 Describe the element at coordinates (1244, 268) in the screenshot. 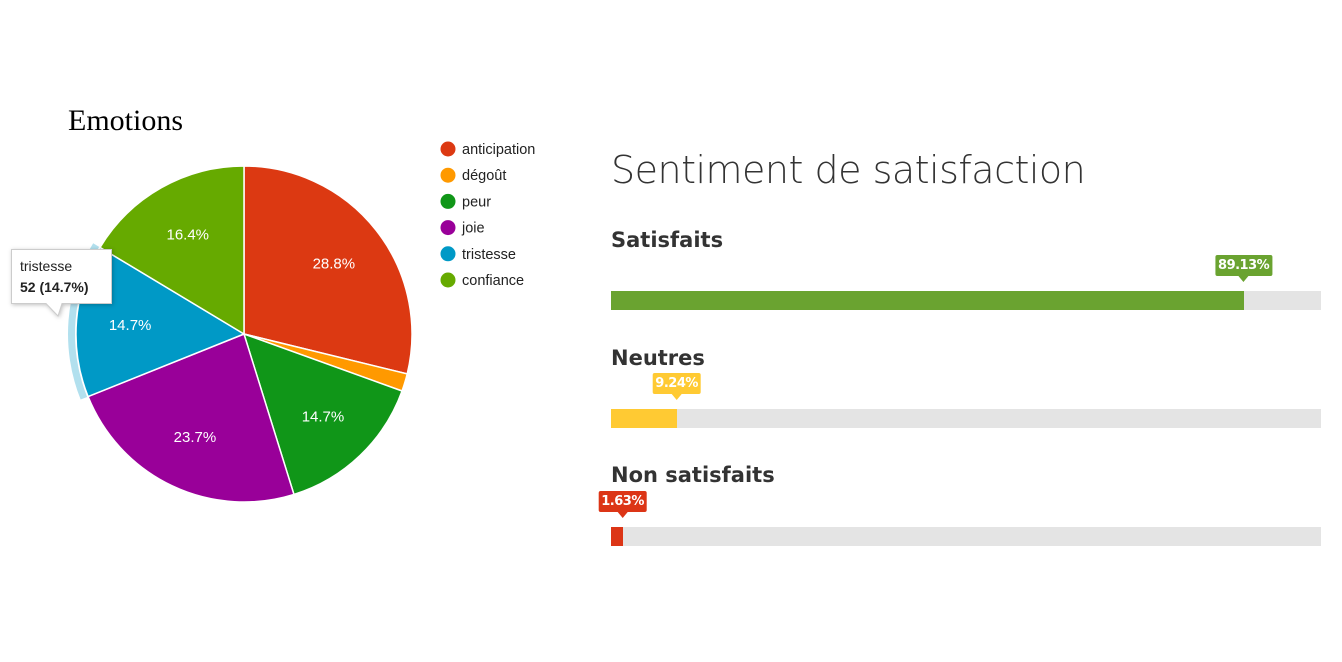

I see `value-badge: 89.13%` at that location.